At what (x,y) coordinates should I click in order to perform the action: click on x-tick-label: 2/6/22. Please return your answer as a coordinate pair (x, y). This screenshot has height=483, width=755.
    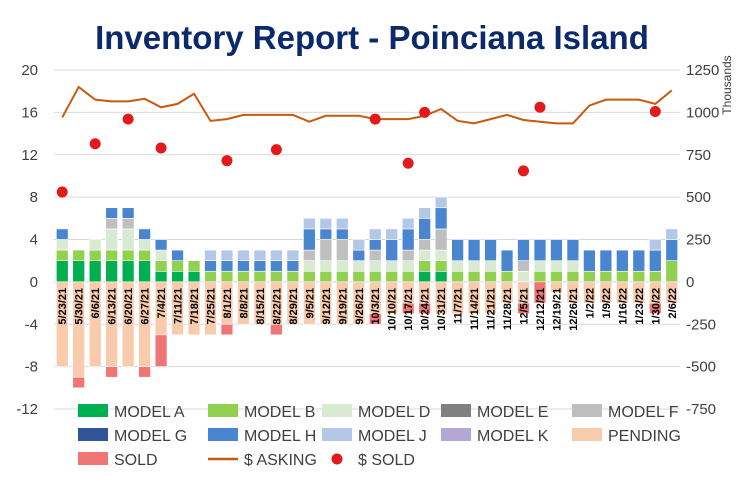
    Looking at the image, I should click on (673, 303).